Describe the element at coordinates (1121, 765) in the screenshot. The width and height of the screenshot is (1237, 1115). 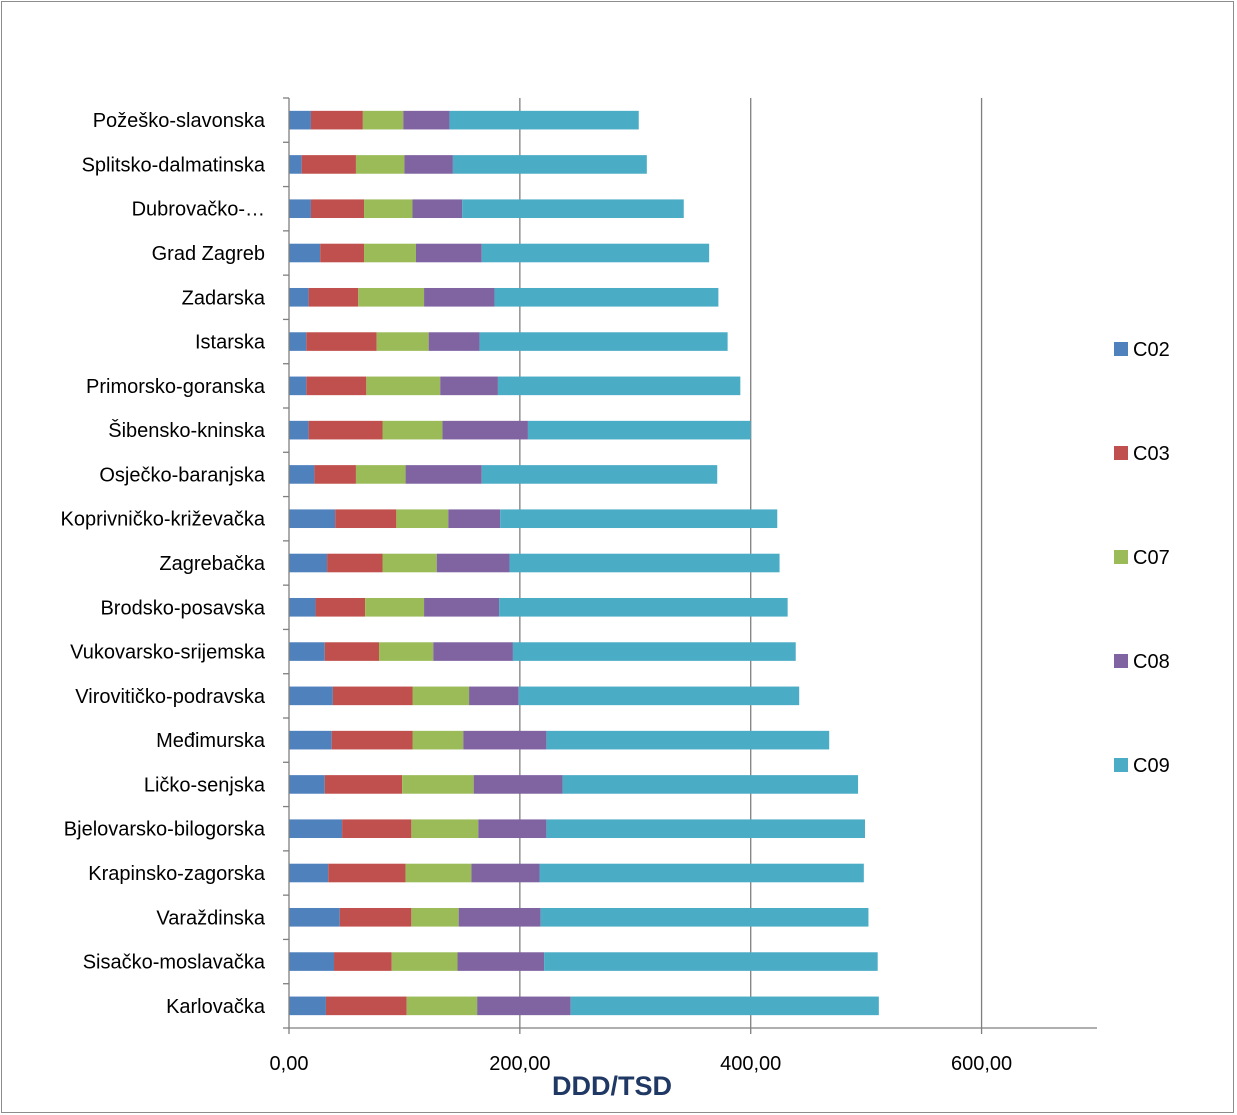
I see `legend-swatch-c09` at that location.